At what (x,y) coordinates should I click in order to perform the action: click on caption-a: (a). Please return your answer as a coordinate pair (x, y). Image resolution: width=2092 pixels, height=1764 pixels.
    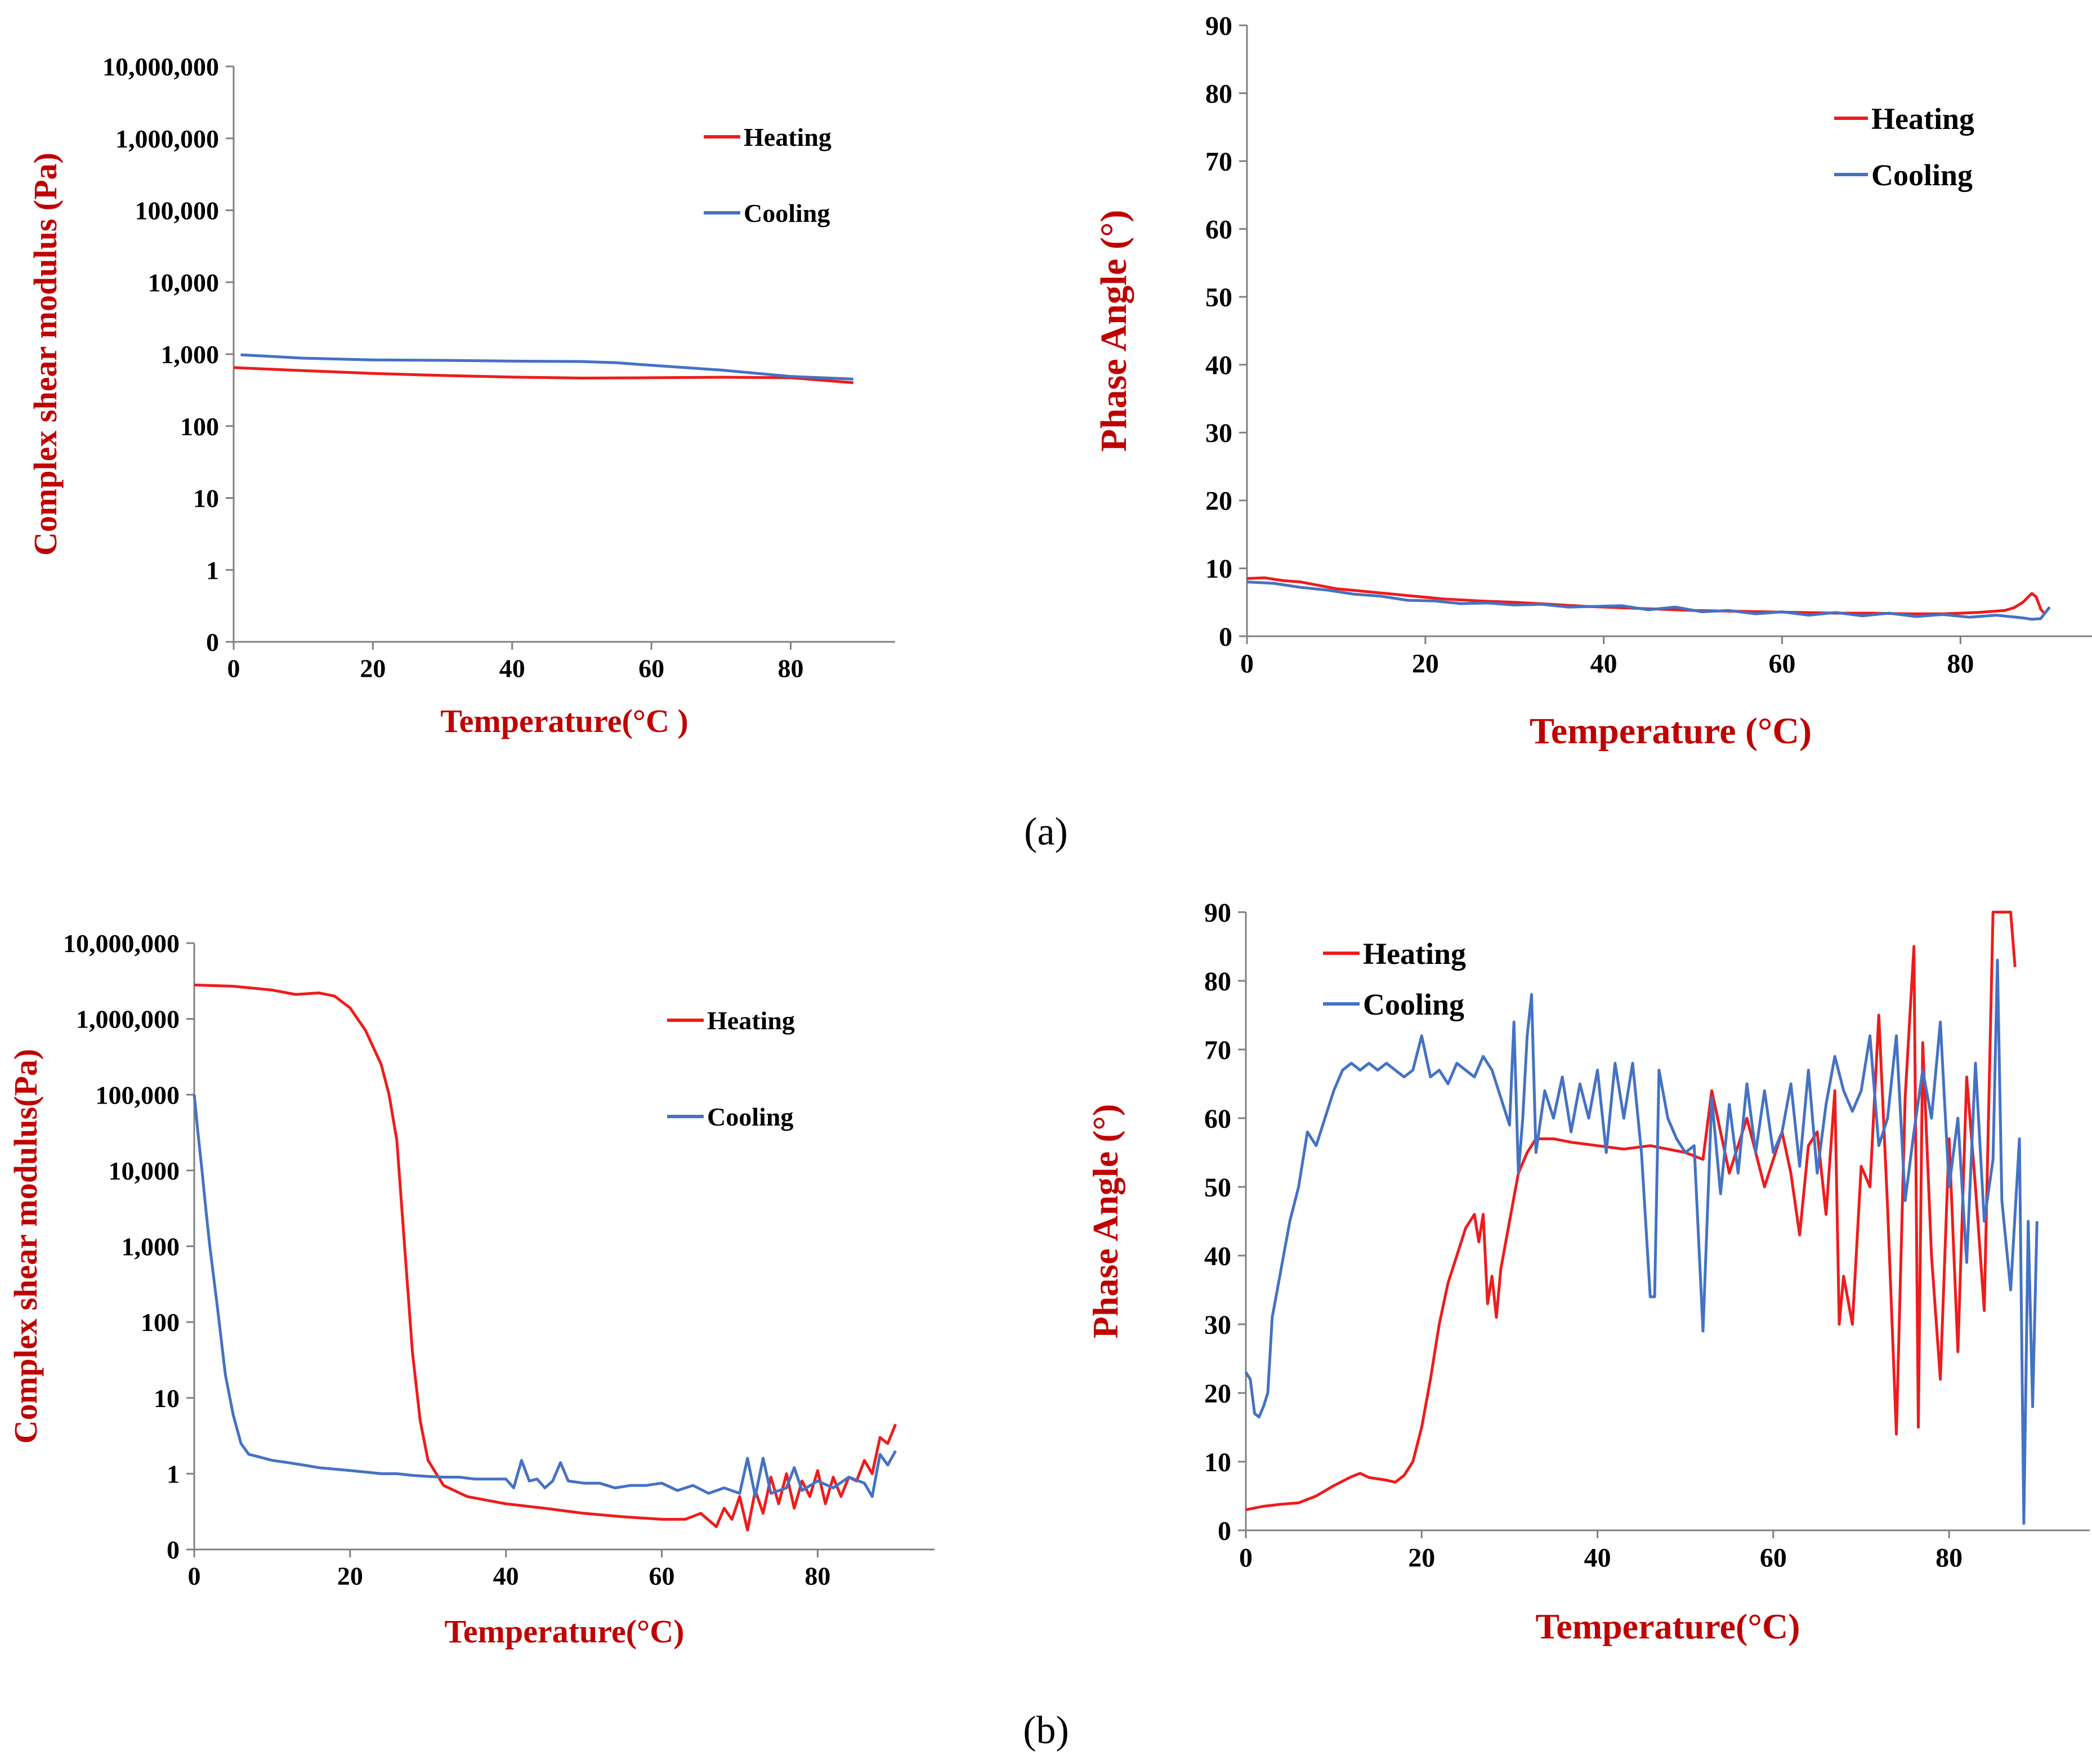
    Looking at the image, I should click on (1046, 832).